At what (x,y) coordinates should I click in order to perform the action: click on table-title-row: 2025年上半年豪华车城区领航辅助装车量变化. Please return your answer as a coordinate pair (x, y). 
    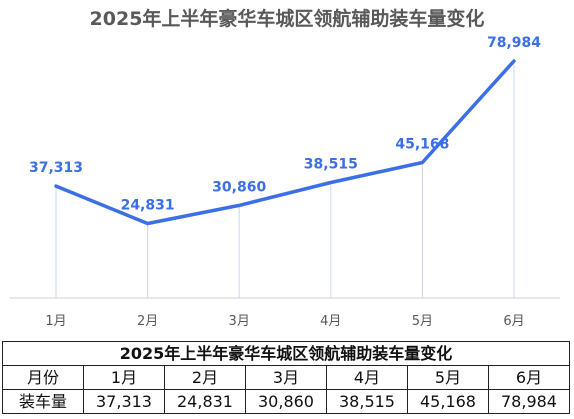
    Looking at the image, I should click on (286, 353).